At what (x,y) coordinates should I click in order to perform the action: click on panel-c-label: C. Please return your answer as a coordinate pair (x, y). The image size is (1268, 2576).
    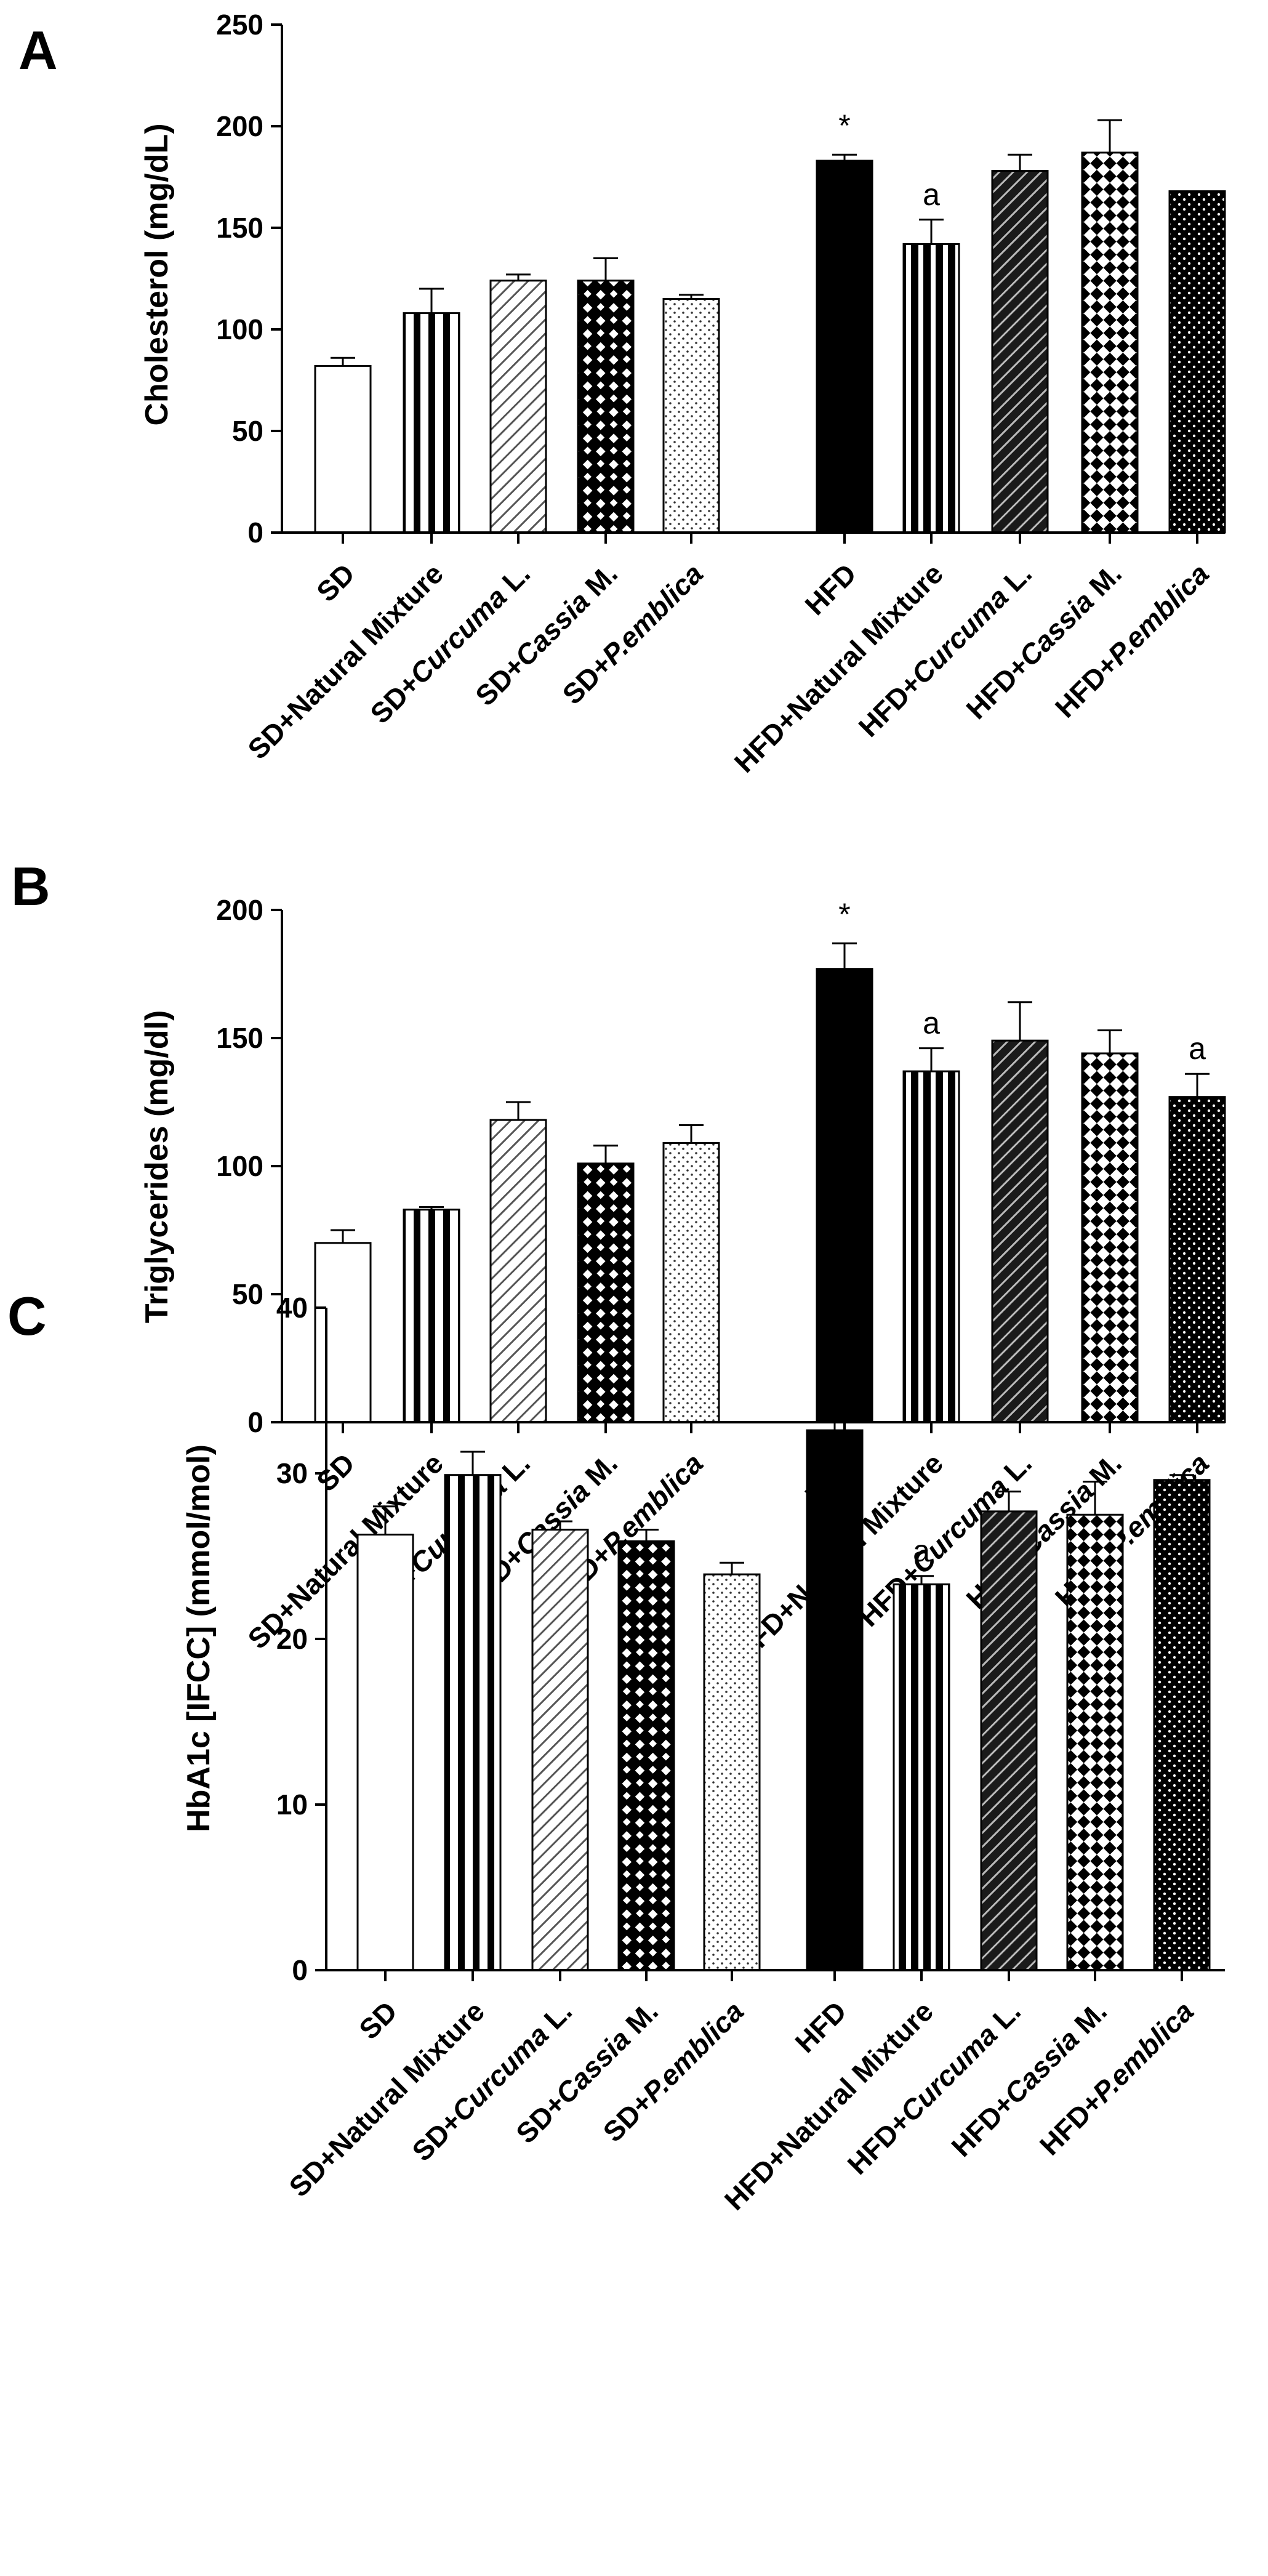
    Looking at the image, I should click on (27, 1316).